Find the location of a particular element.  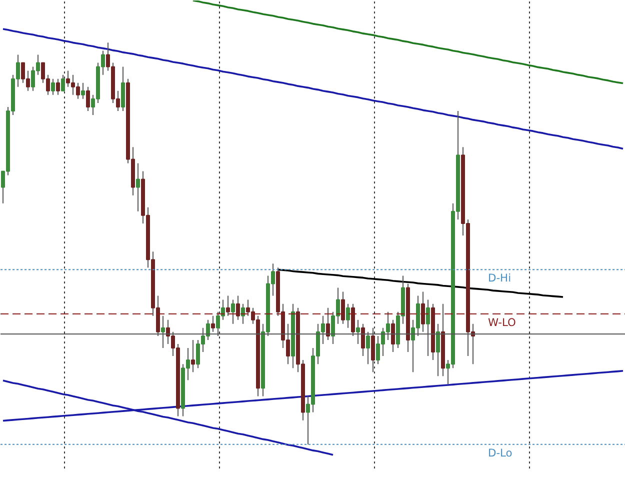

ref-line-label: D-Hi is located at coordinates (500, 278).